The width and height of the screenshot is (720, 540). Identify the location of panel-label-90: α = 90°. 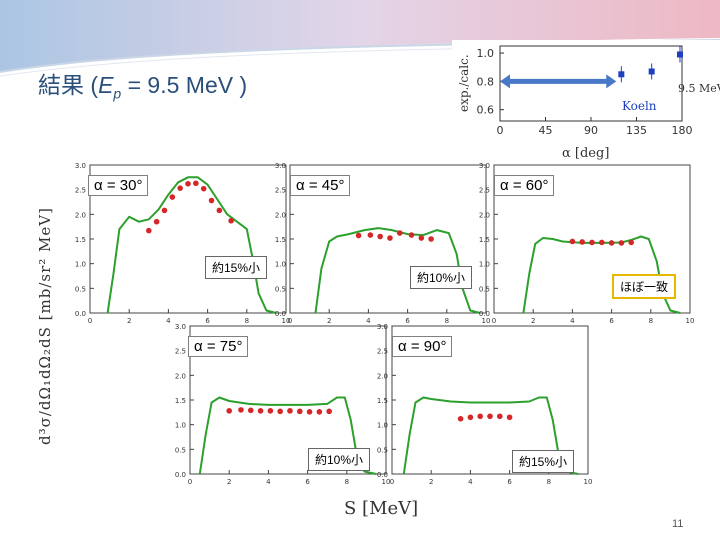
(422, 346).